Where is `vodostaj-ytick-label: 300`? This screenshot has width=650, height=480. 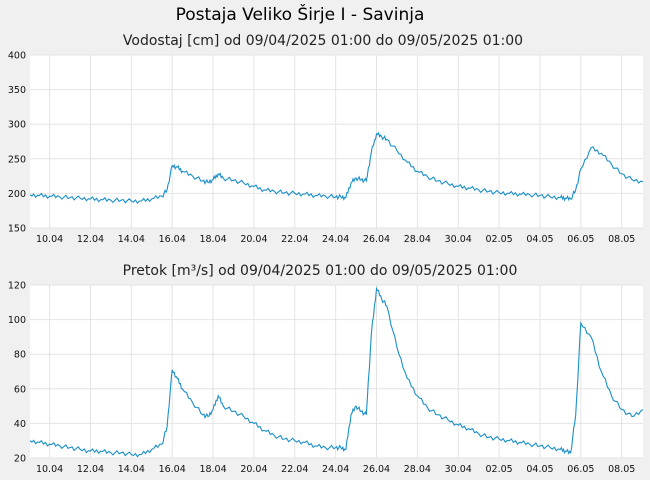 vodostaj-ytick-label: 300 is located at coordinates (17, 125).